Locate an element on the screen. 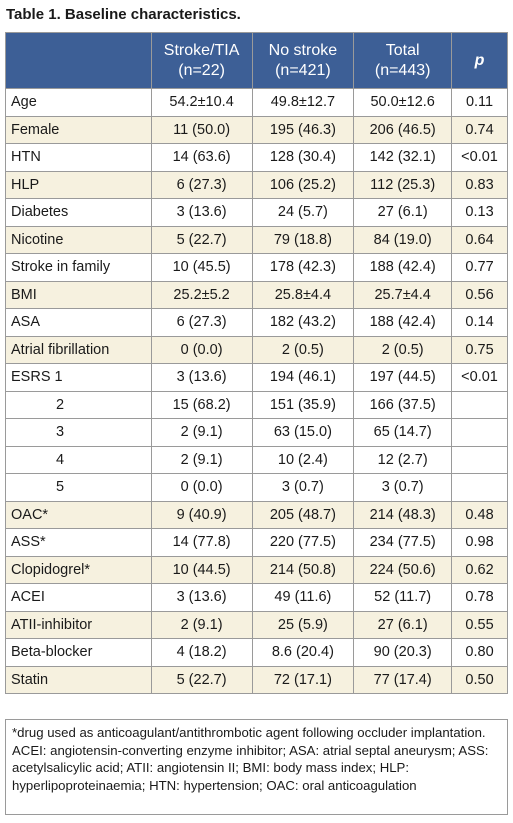  header-cell: Stroke/TIA (n=22) is located at coordinates (201, 60).